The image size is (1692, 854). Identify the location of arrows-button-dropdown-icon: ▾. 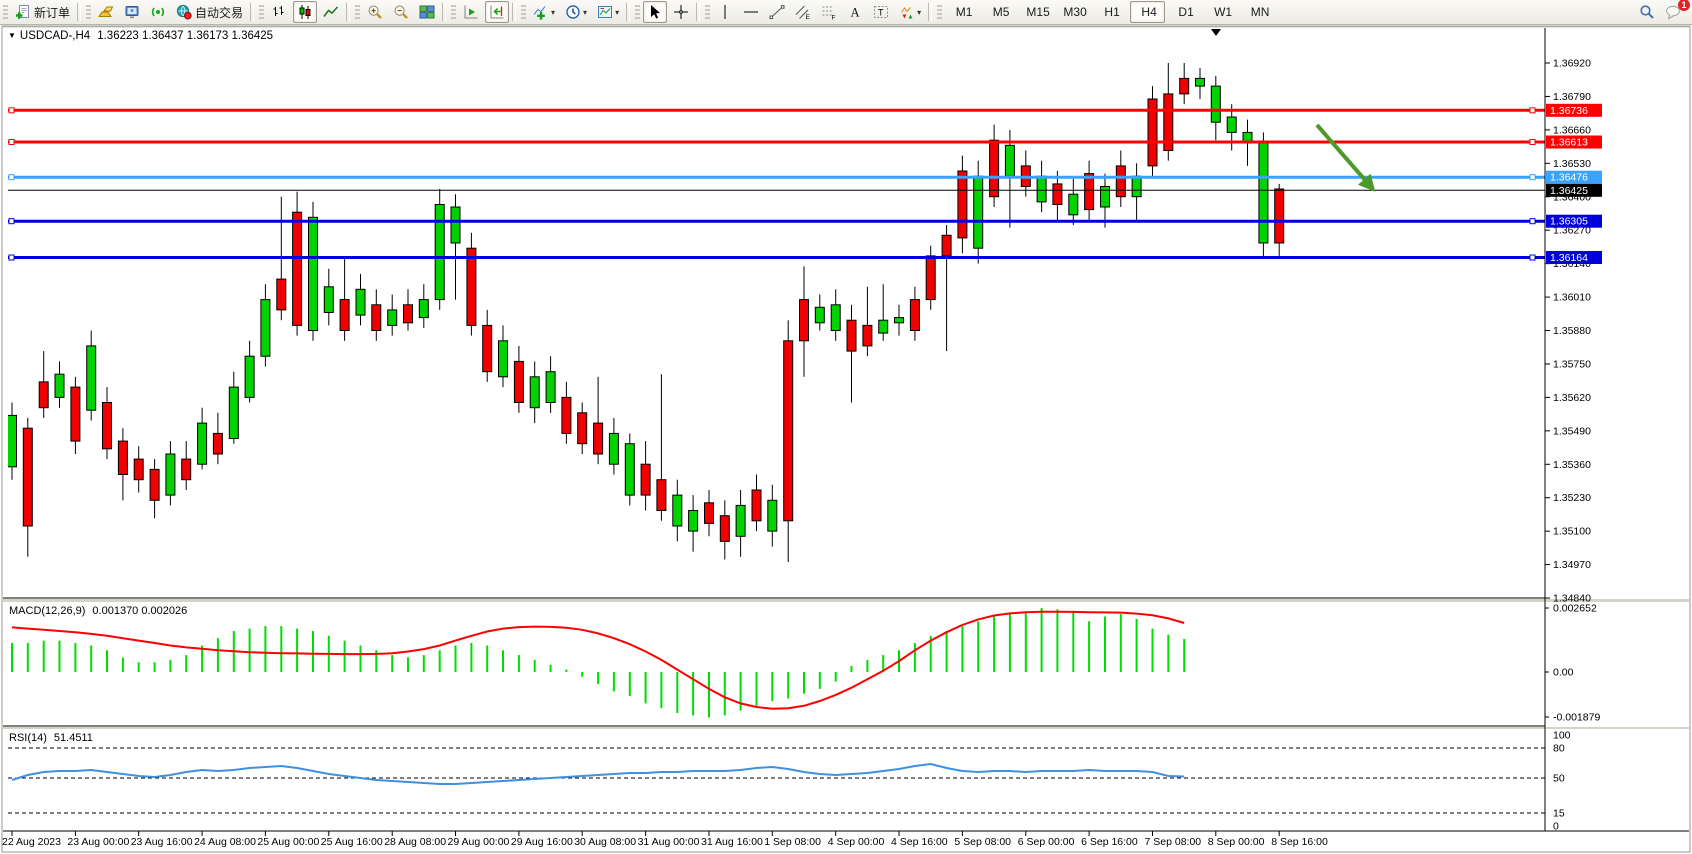
(919, 12).